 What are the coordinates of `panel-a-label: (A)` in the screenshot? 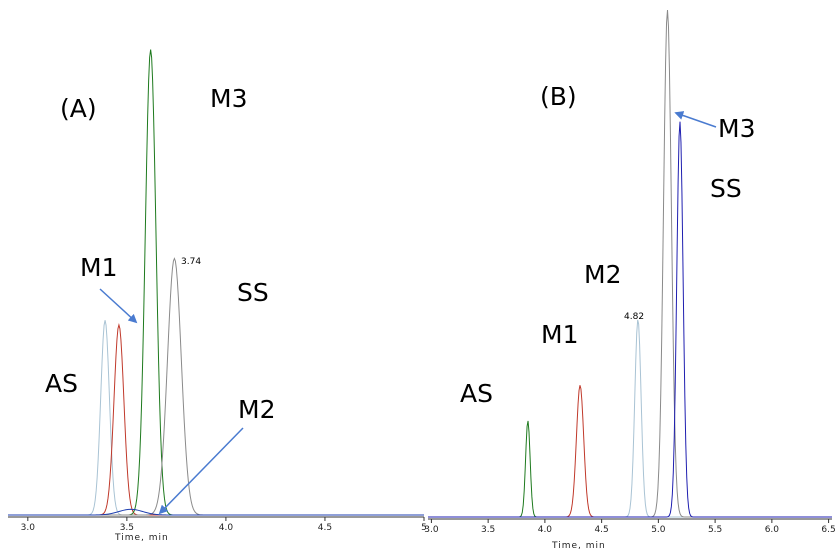 It's located at (78, 108).